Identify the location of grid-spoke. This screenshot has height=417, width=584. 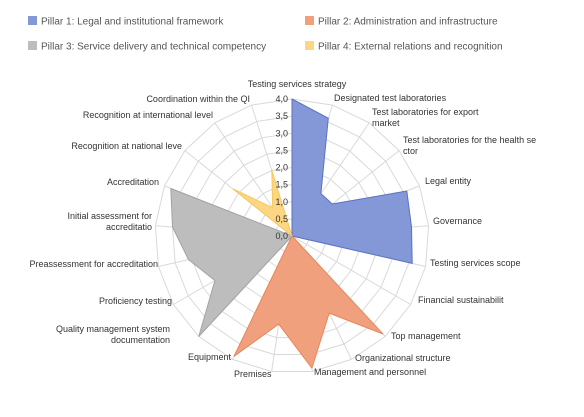
(351, 270).